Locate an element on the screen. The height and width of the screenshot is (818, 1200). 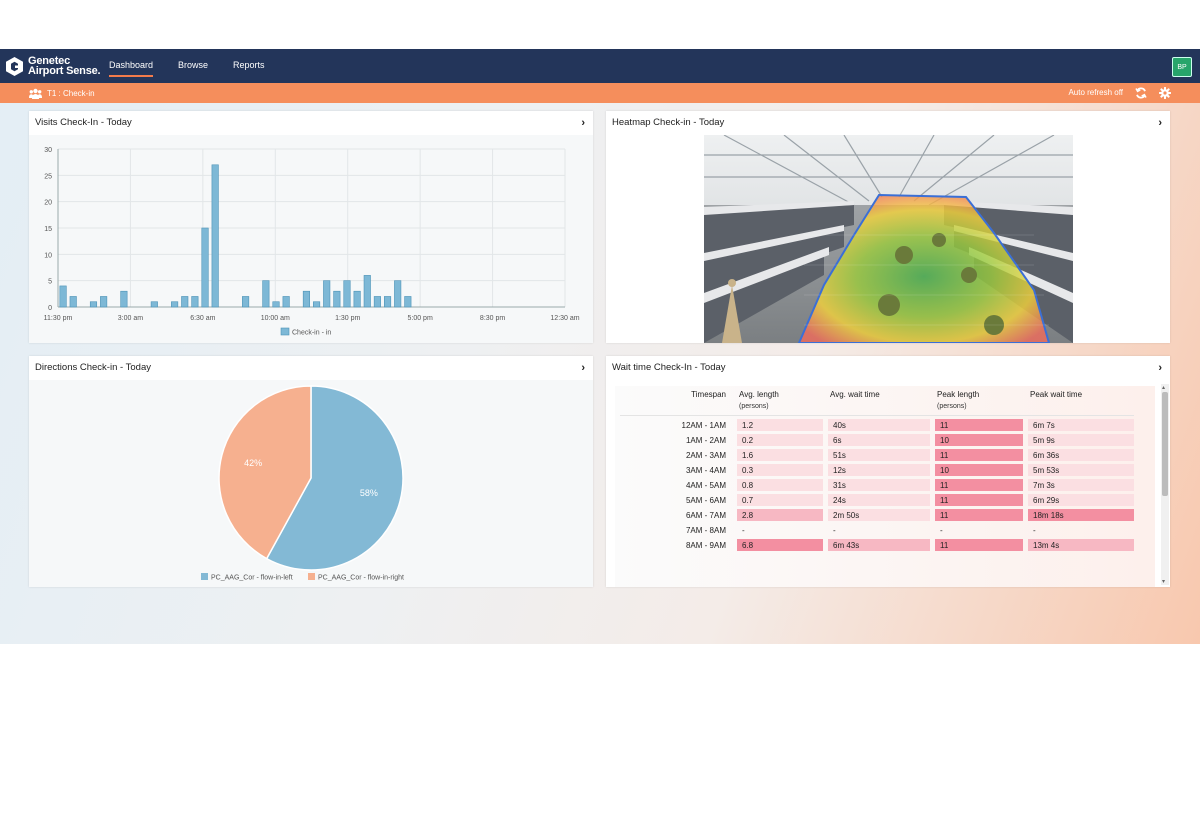
waittime-scrollbar: ▴ ▾ is located at coordinates (1165, 484).